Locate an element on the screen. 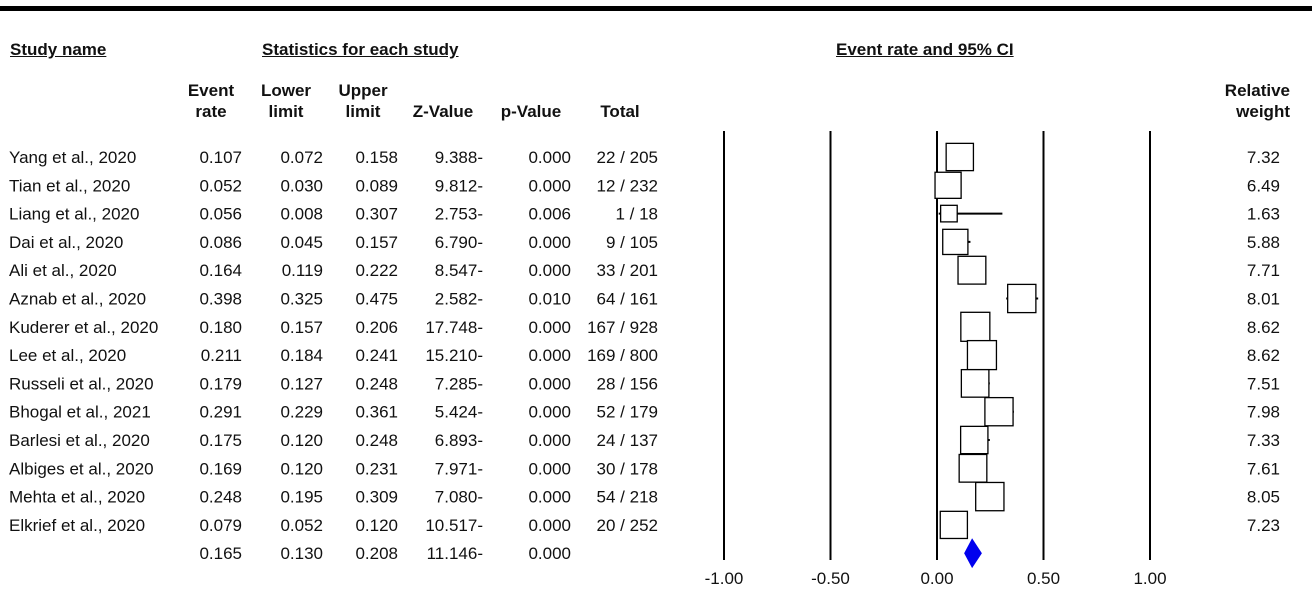  z-value: 8.547- is located at coordinates (459, 270).